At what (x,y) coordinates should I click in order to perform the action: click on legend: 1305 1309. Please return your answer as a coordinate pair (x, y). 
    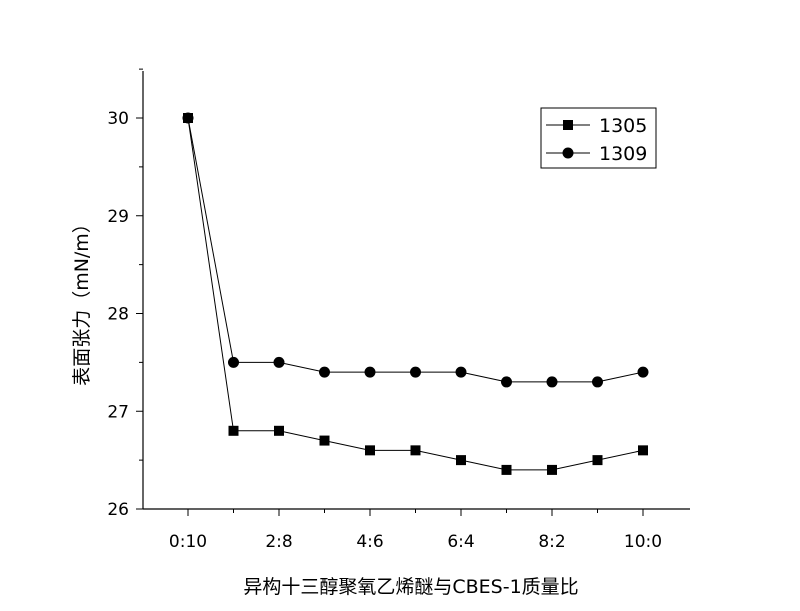
    Looking at the image, I should click on (598, 138).